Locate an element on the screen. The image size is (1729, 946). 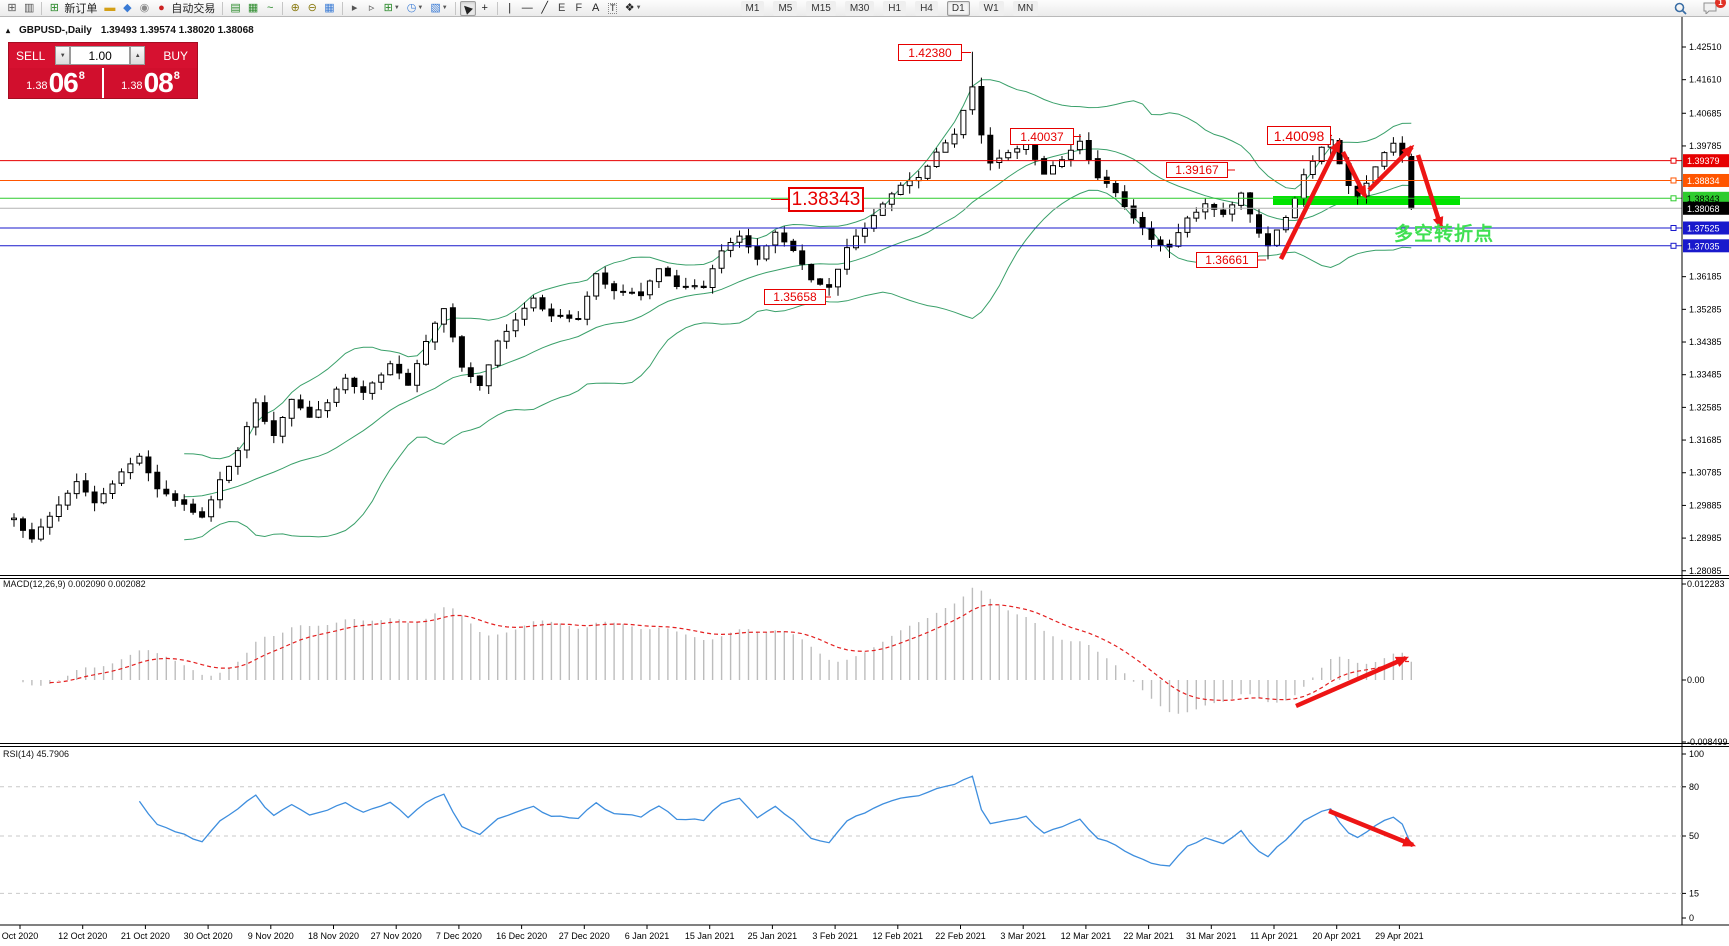
price-annotation: 1.40098 is located at coordinates (1299, 135).